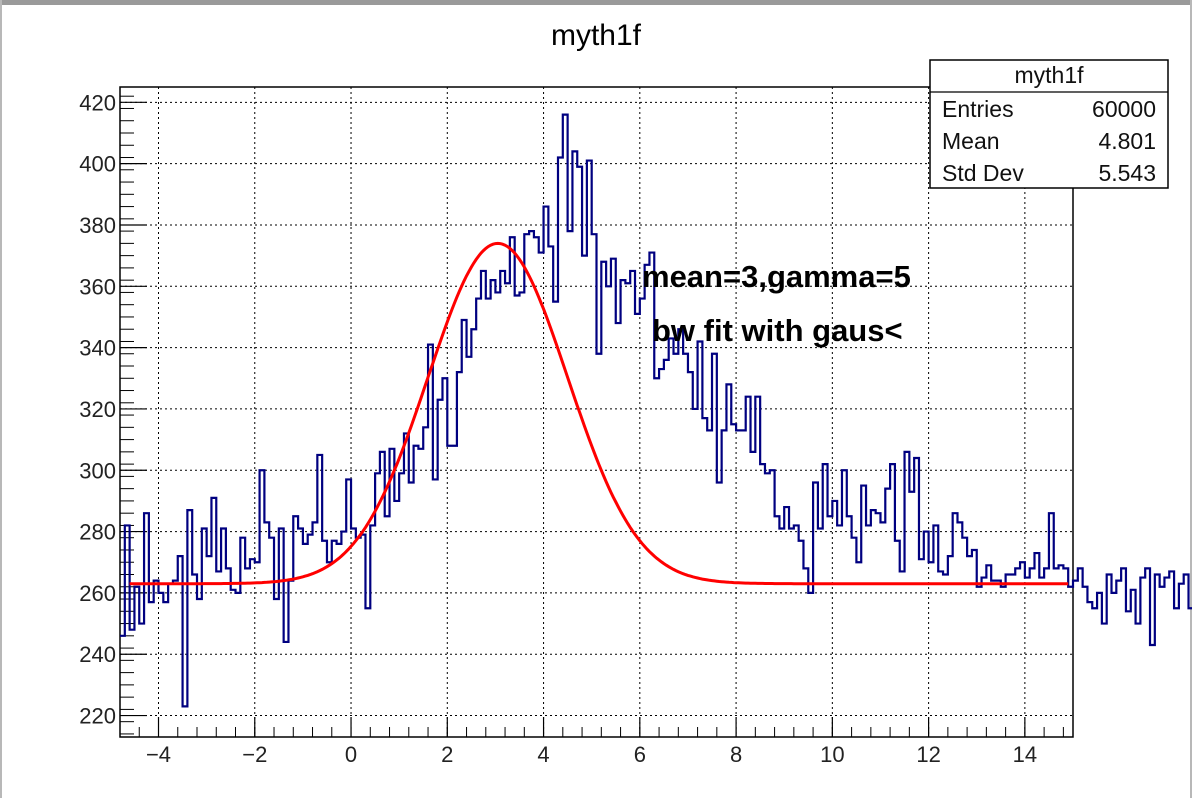 Image resolution: width=1192 pixels, height=798 pixels. I want to click on y-tick-label: 240, so click(97, 654).